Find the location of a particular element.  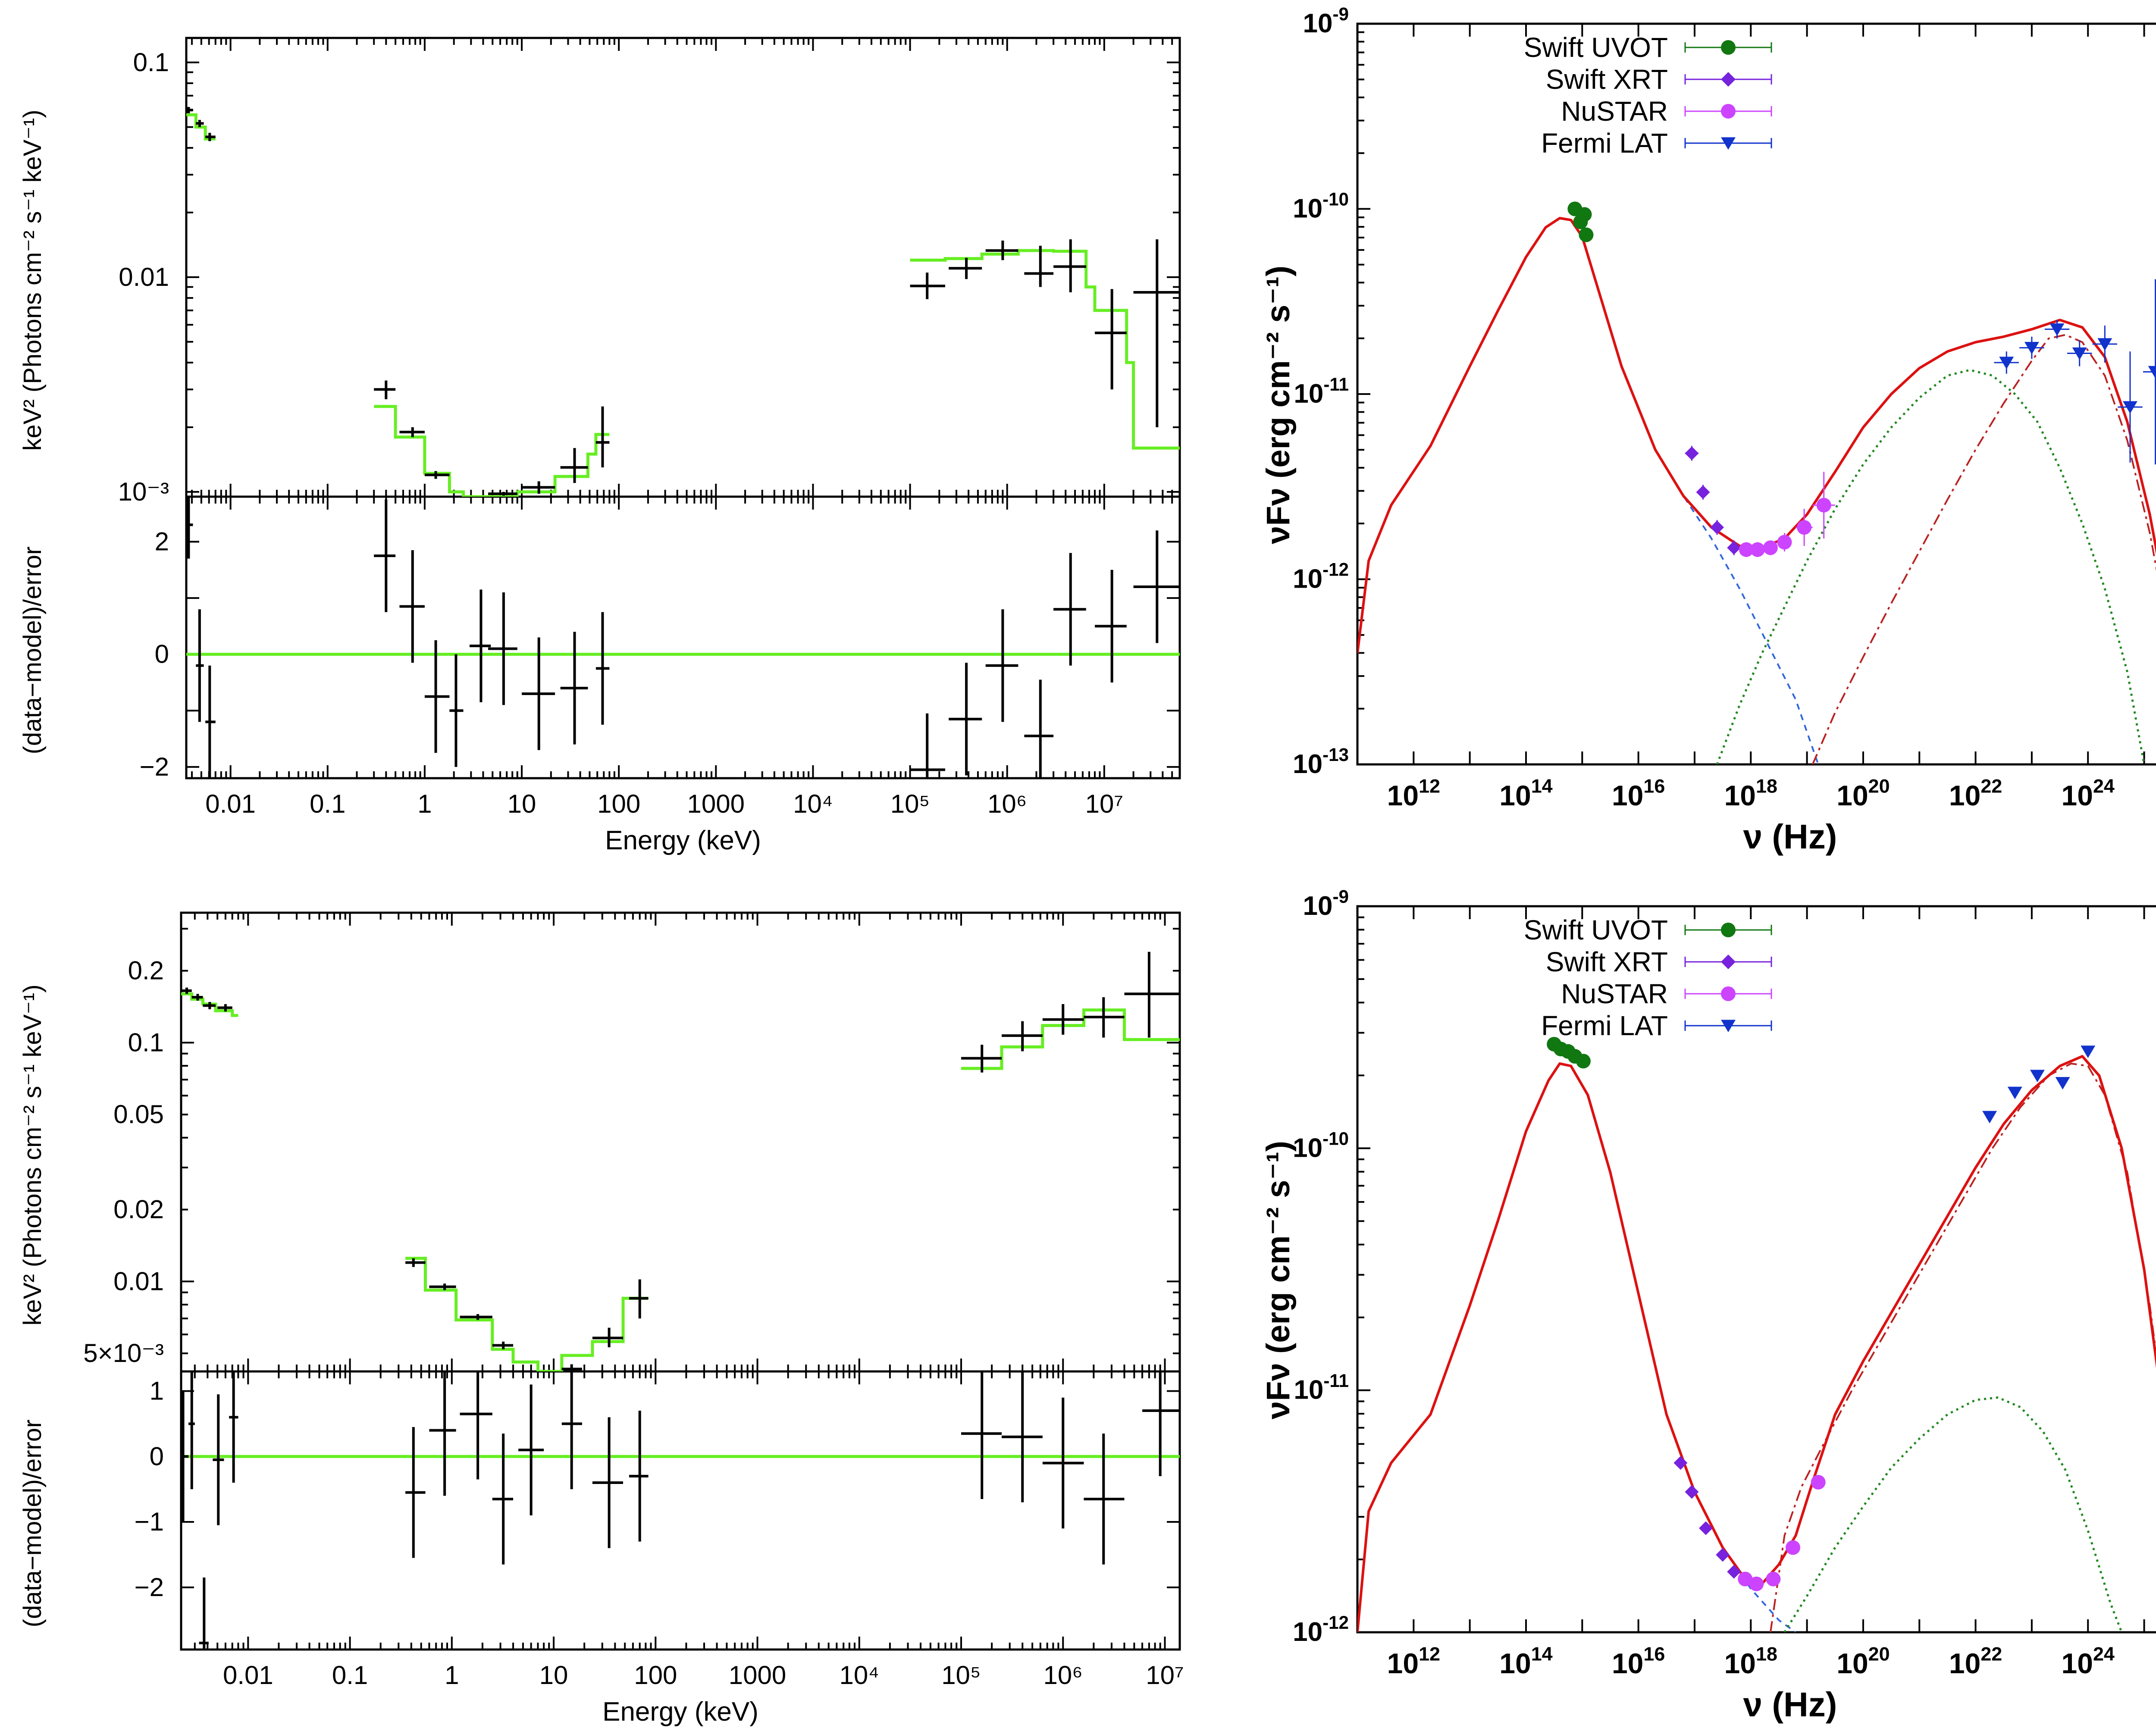

y-tick-label-exponent: -9 is located at coordinates (1341, 14).